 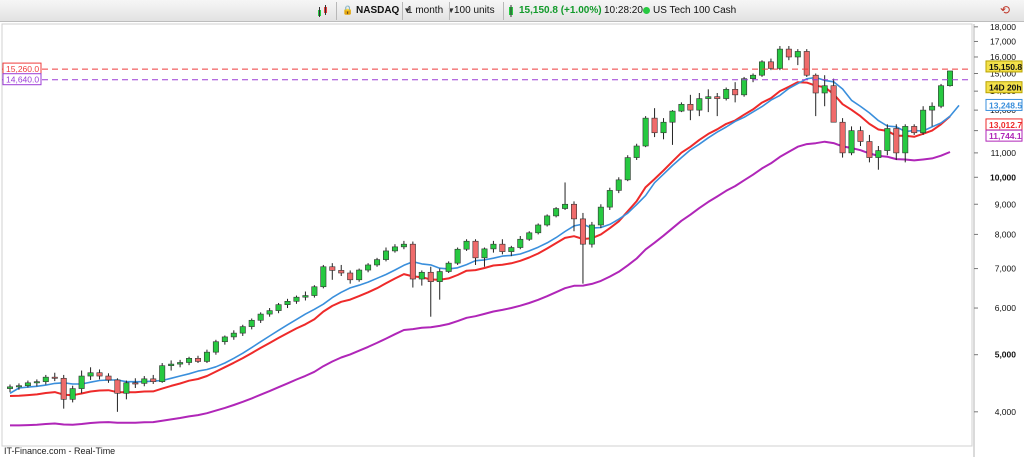 I want to click on instrument-select: 🔒 NASDAQ ▼, so click(x=376, y=10).